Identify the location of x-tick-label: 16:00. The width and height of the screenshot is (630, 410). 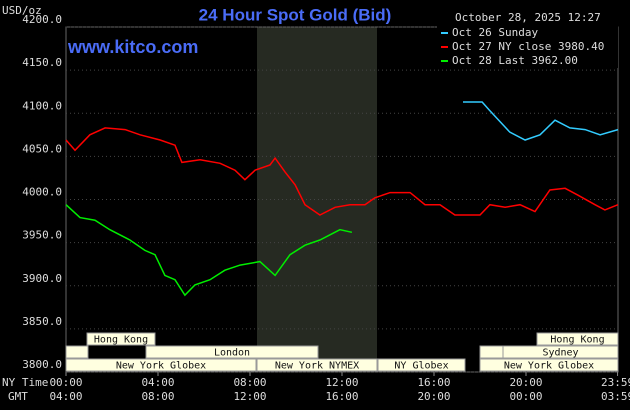
(433, 382).